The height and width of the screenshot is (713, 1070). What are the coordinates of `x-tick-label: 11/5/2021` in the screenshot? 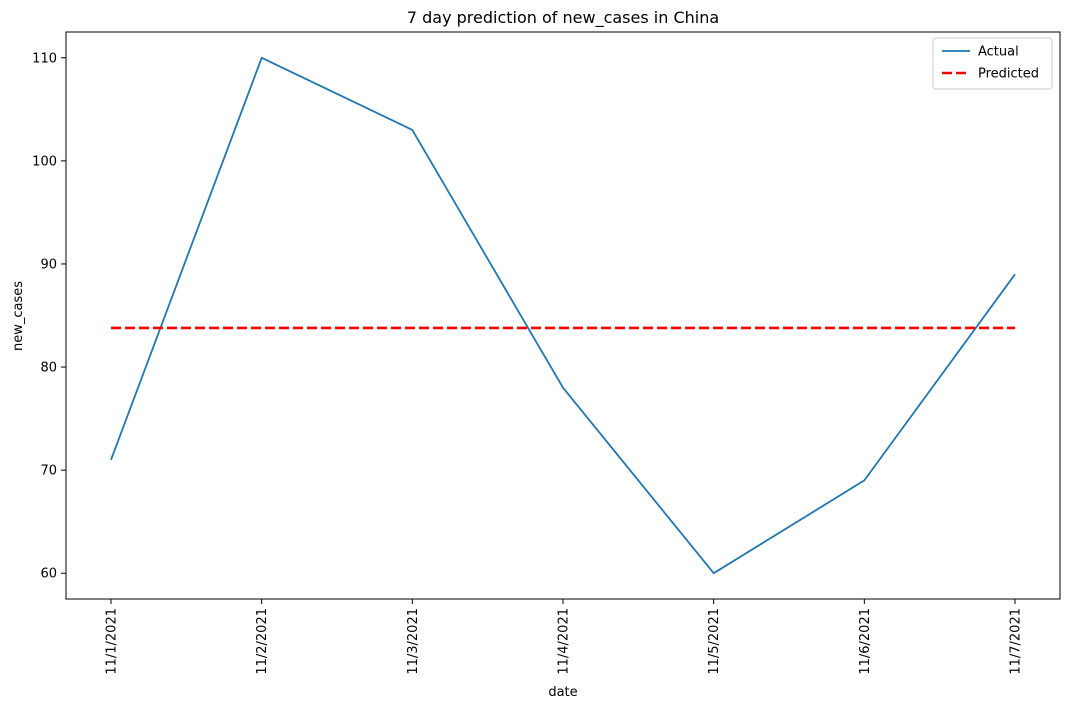 It's located at (714, 641).